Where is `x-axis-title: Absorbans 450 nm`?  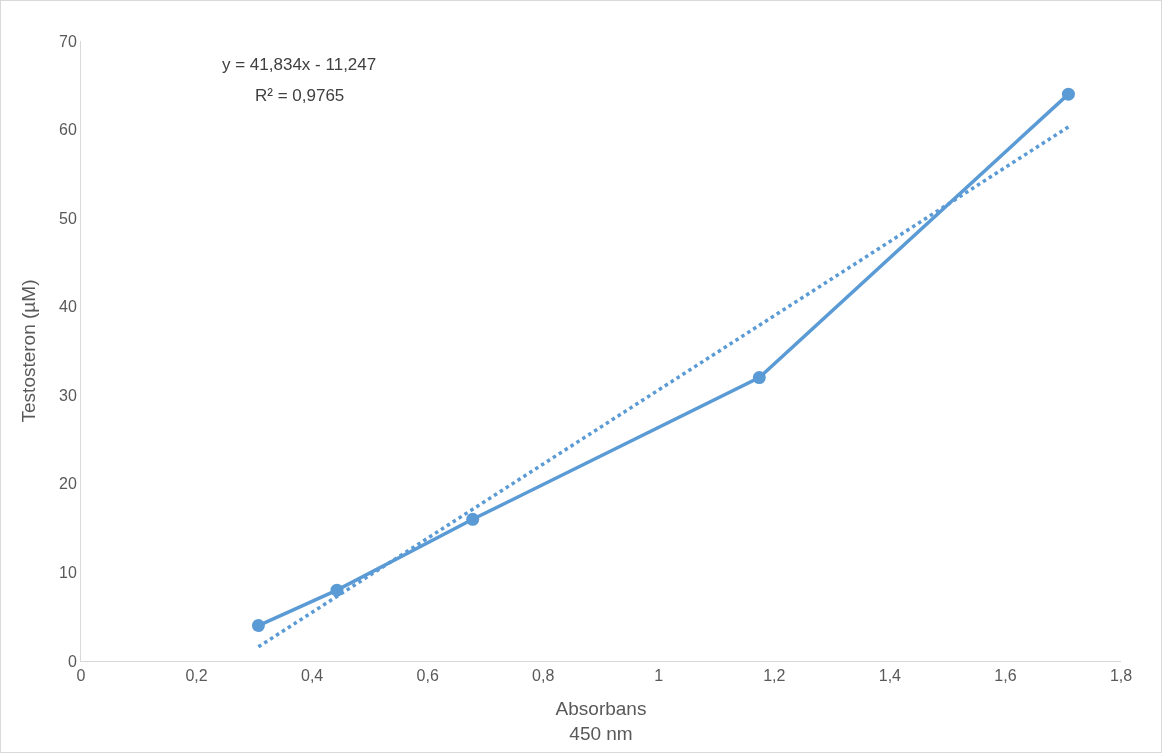
x-axis-title: Absorbans 450 nm is located at coordinates (601, 721).